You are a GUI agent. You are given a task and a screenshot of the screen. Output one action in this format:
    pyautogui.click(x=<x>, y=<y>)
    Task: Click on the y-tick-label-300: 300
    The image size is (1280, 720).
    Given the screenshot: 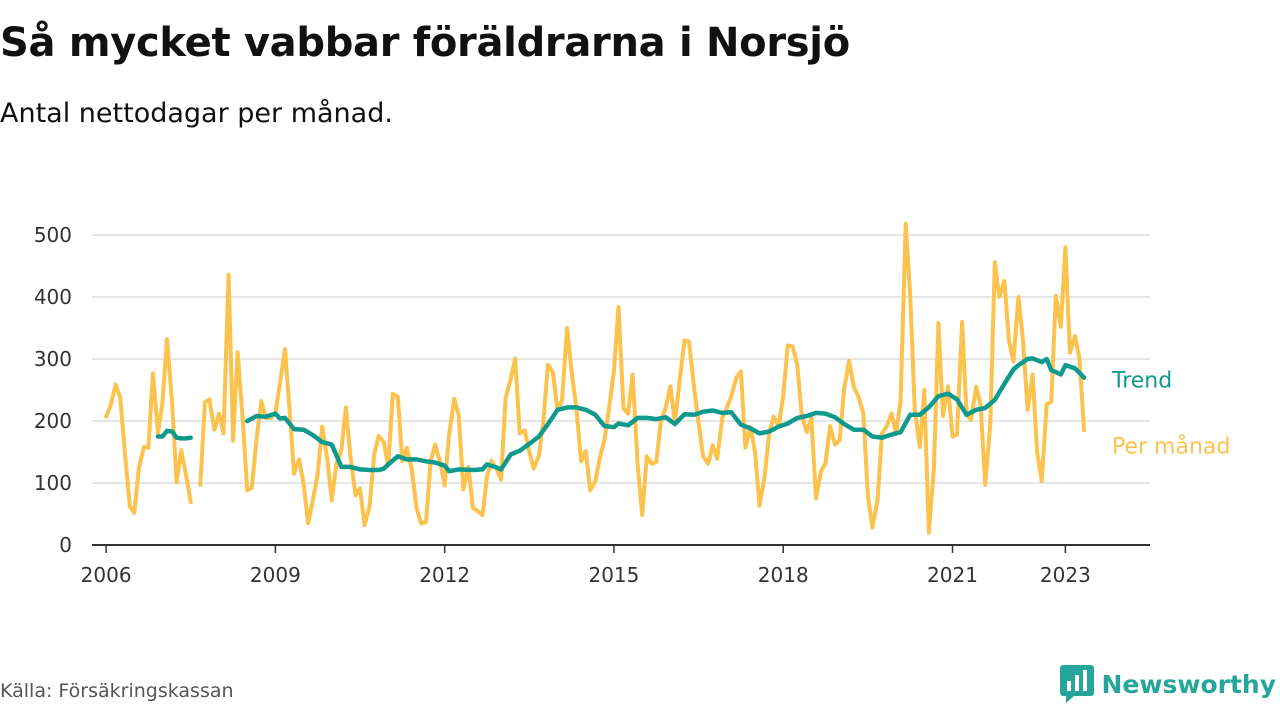 What is the action you would take?
    pyautogui.click(x=53, y=359)
    